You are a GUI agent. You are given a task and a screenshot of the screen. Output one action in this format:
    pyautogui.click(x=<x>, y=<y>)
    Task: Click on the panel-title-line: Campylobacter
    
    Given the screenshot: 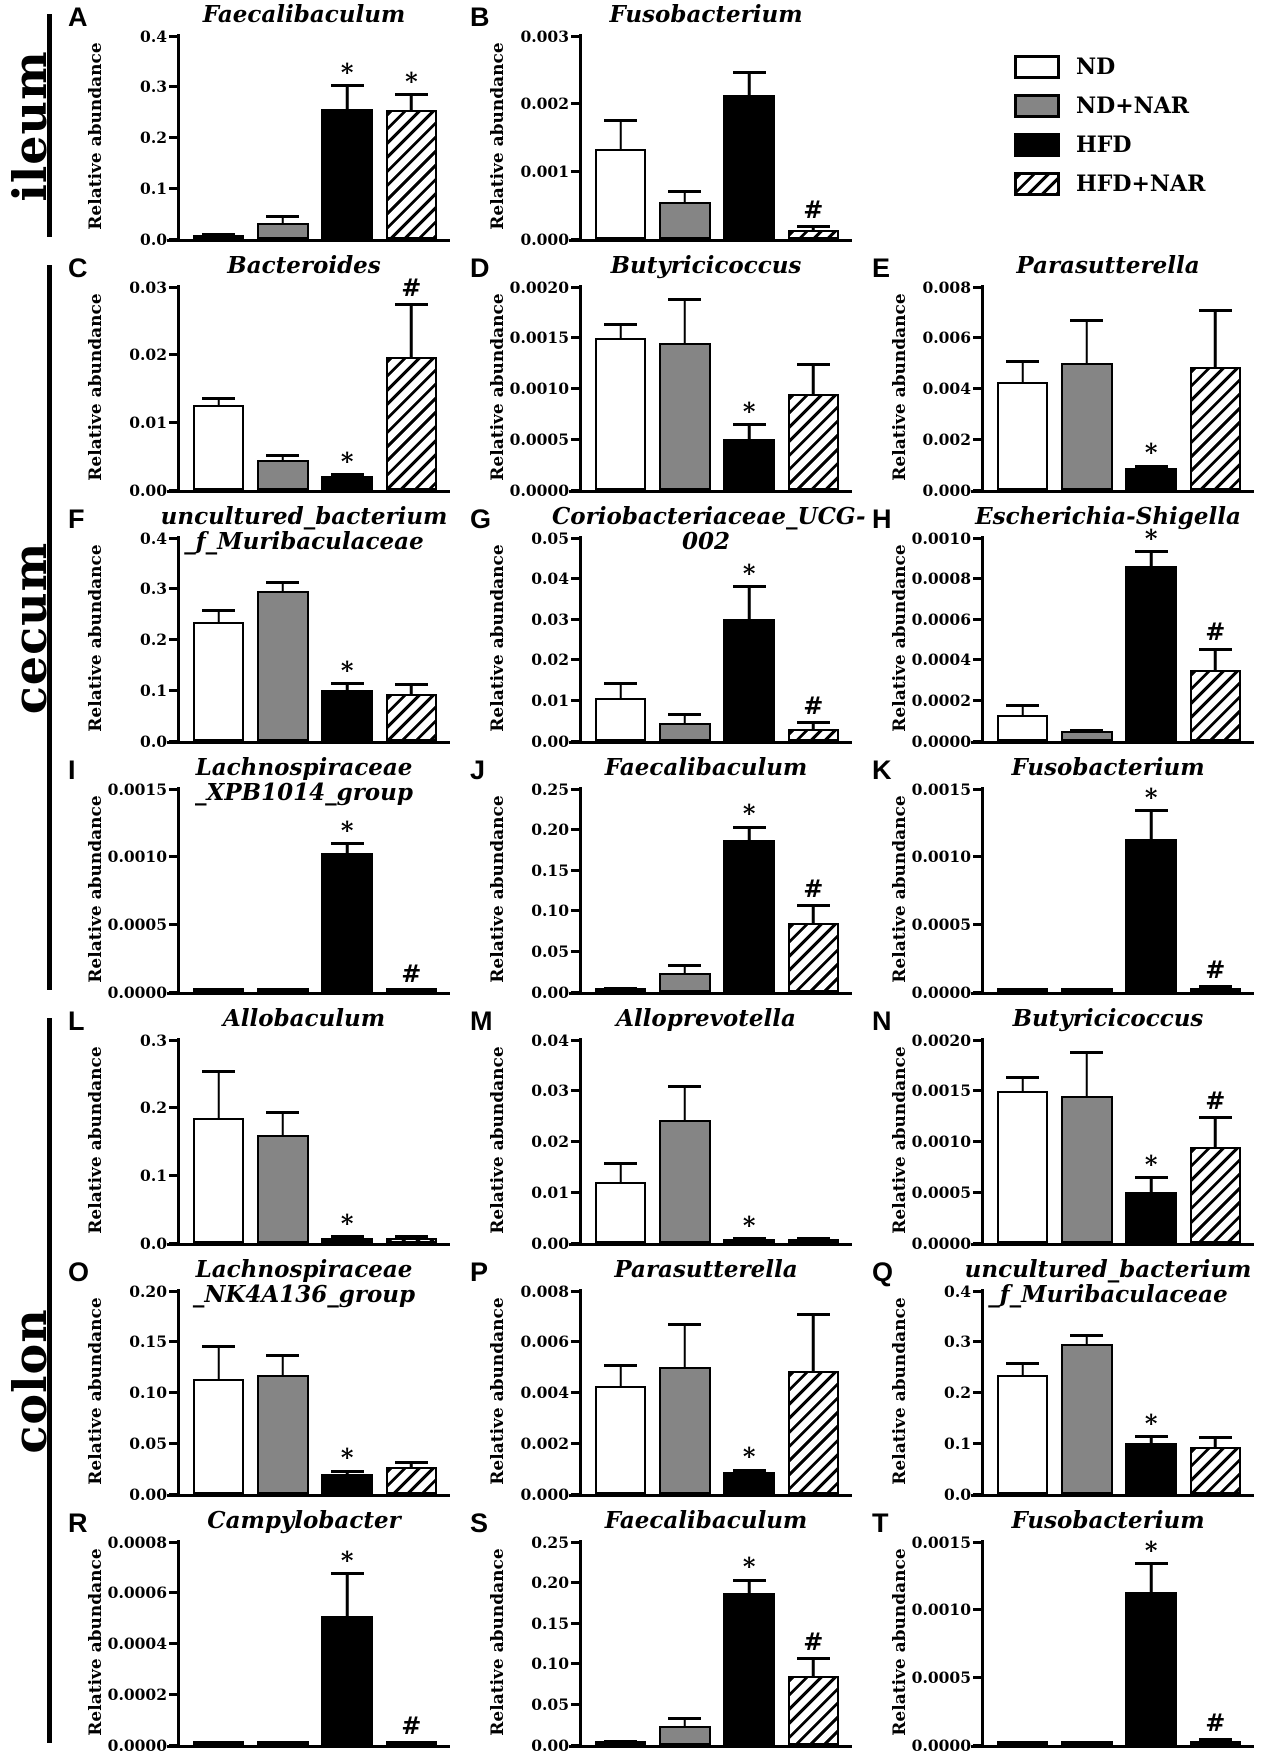 What is the action you would take?
    pyautogui.click(x=304, y=1520)
    